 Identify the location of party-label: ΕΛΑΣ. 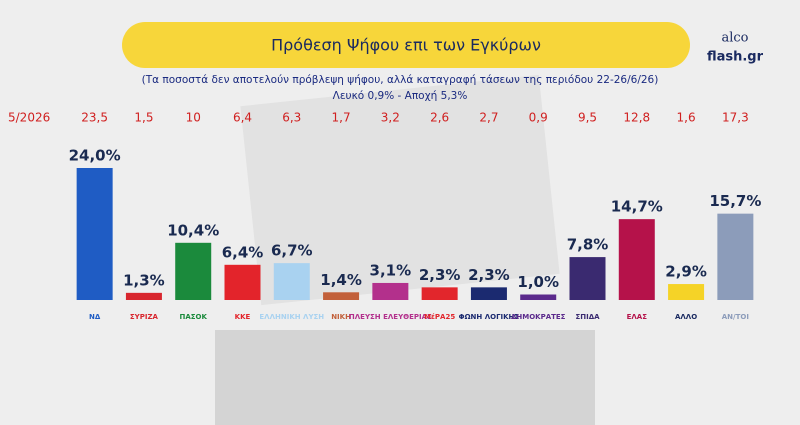
(637, 317).